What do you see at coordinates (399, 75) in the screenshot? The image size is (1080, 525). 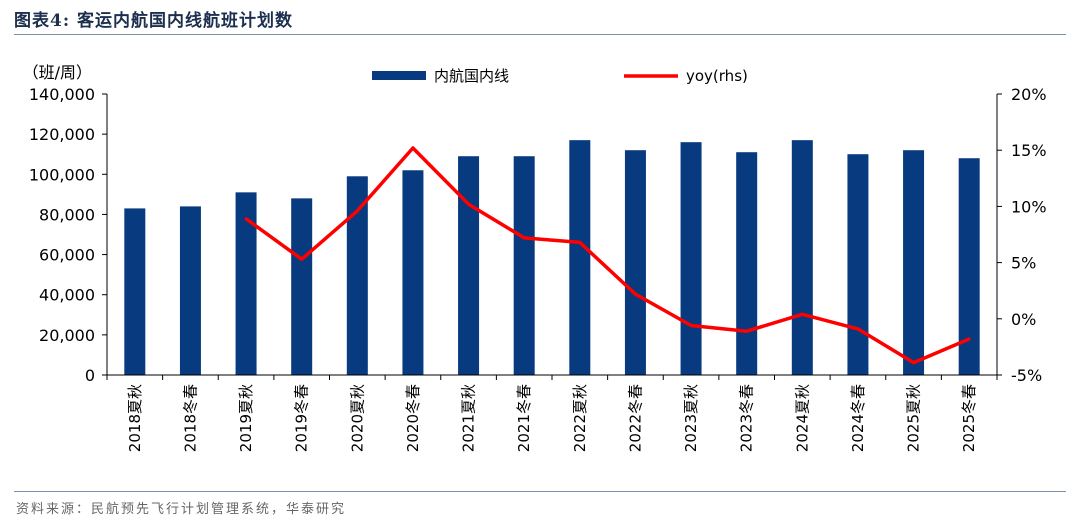 I see `legend-bar-swatch` at bounding box center [399, 75].